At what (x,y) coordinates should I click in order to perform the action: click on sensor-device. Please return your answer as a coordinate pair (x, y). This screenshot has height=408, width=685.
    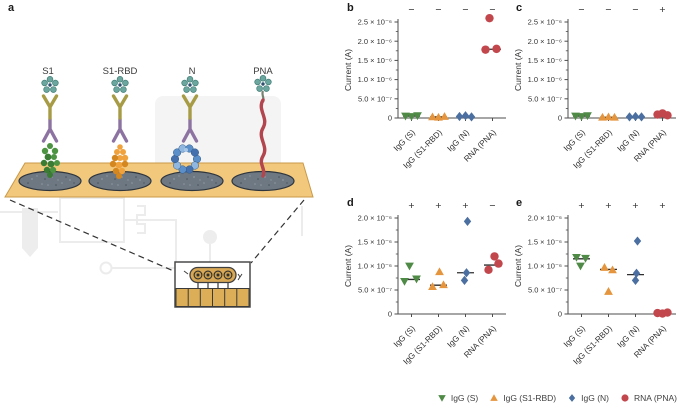
    Looking at the image, I should click on (212, 284).